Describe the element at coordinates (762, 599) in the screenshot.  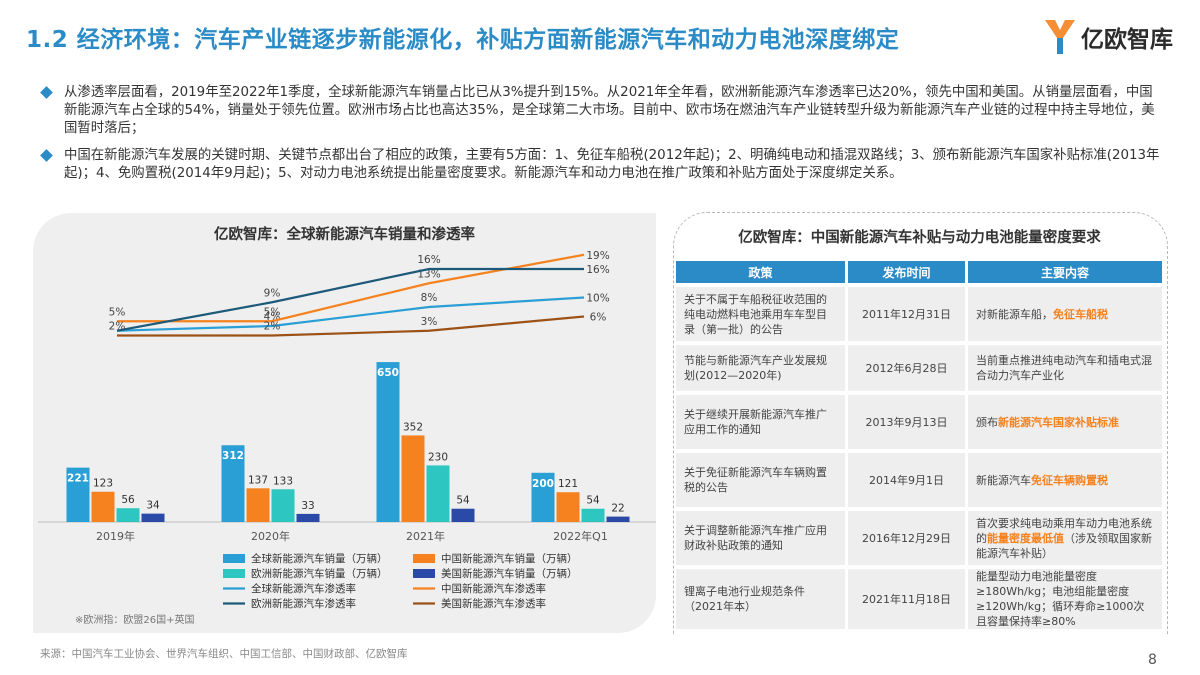
I see `policy-name-cell: 锂离子电池行业规范条件（2021年本）` at that location.